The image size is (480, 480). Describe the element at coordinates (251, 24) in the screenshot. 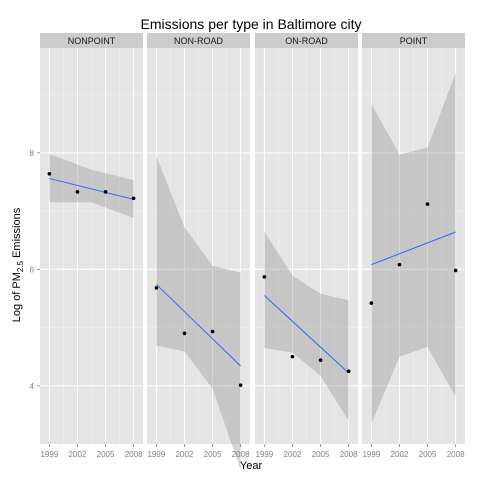

I see `chart-title: Emissions per type in Baltimore city` at that location.